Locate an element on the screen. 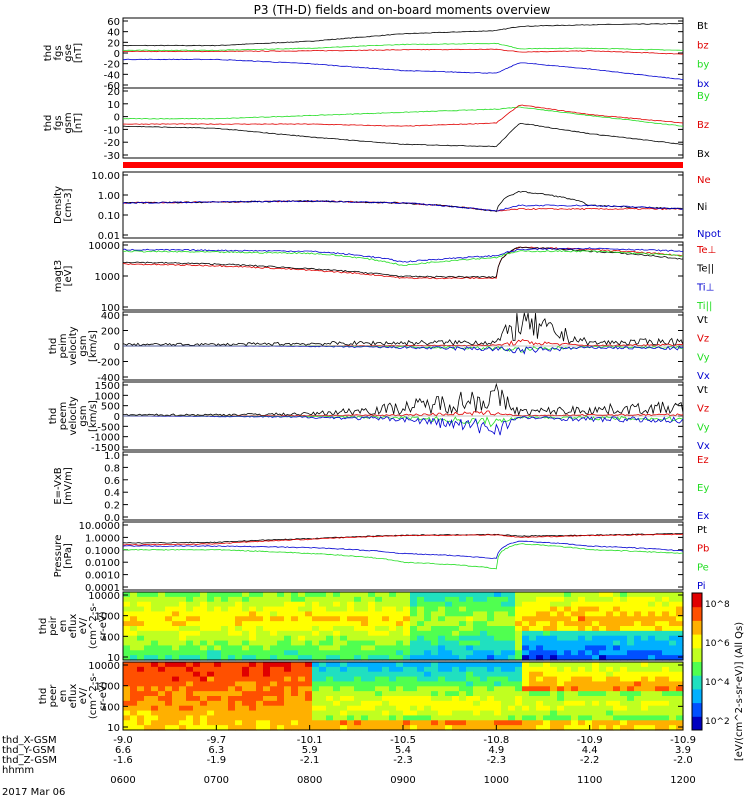  ephemeris-value: 5.4 is located at coordinates (403, 750).